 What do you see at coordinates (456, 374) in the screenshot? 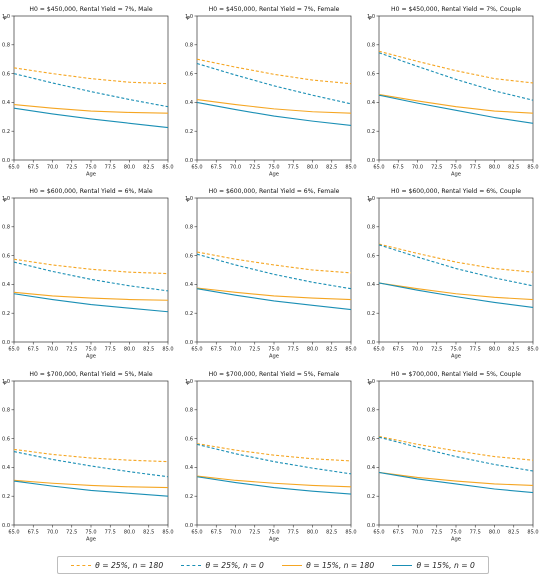
I see `panel-title: H0 = $700,000, Rental Yield = 5%, Couple` at bounding box center [456, 374].